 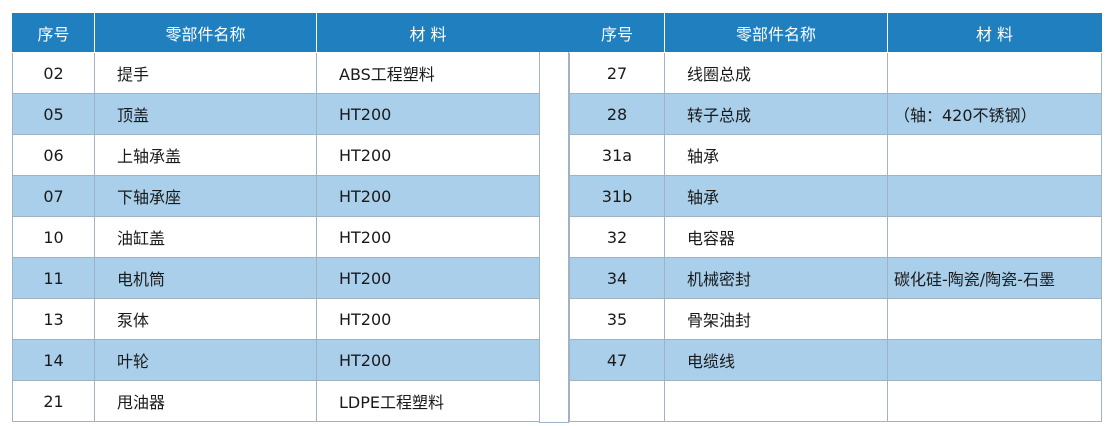 What do you see at coordinates (53, 114) in the screenshot?
I see `part-number-cell: 05` at bounding box center [53, 114].